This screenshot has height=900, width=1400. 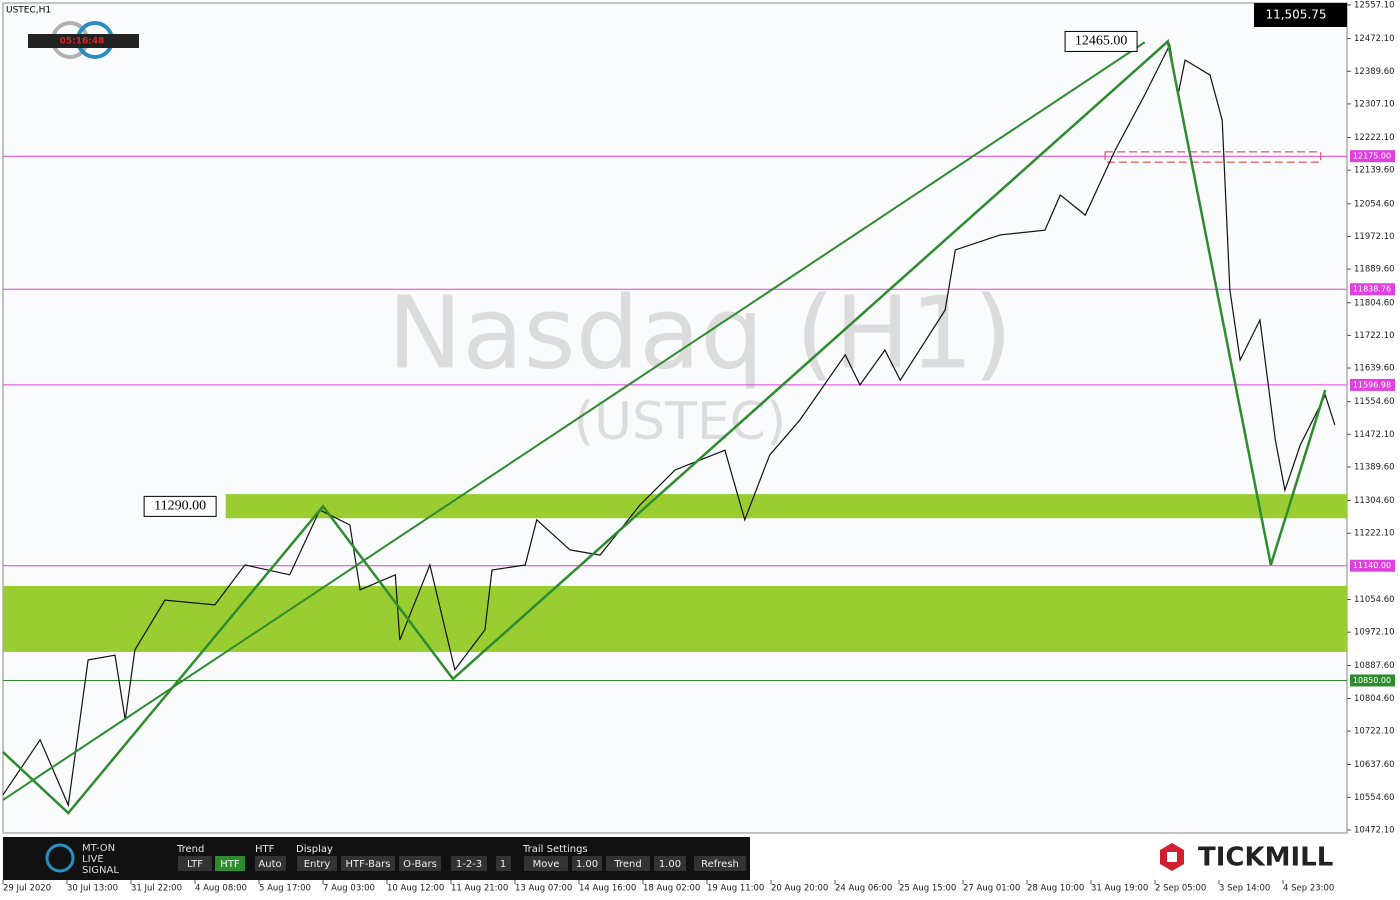 I want to click on x-tick-label: 10 Aug 12:00, so click(x=415, y=889).